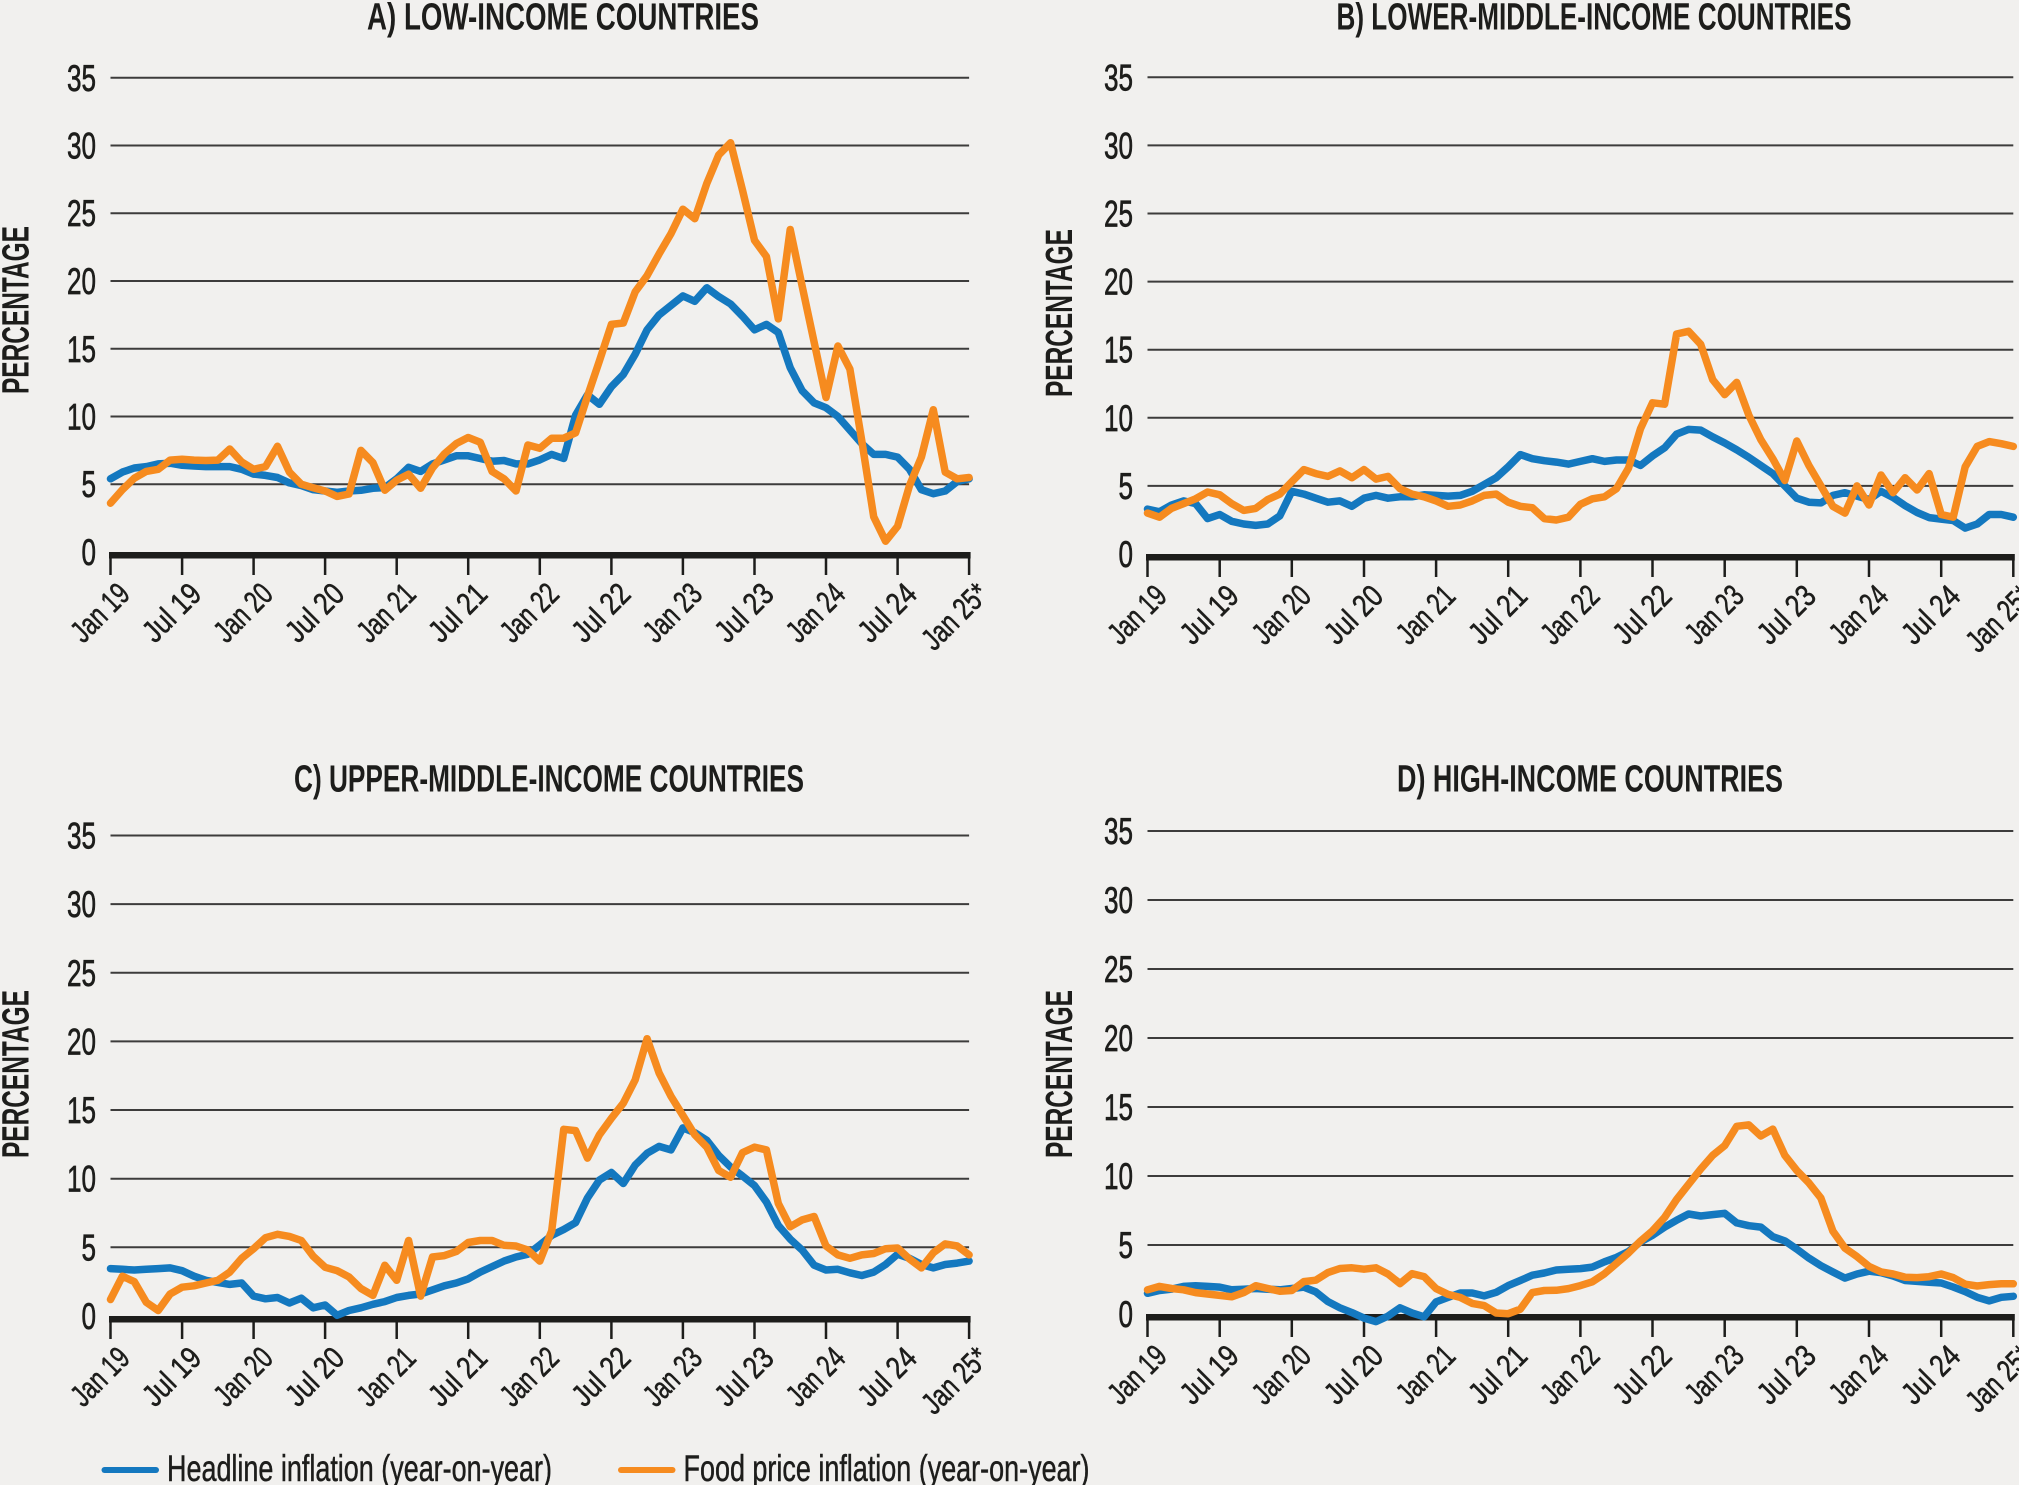 The height and width of the screenshot is (1485, 2019). I want to click on svg-text:Headline inflation (year-on-ye: Headline inflation (year-on-year), so click(359, 1466).